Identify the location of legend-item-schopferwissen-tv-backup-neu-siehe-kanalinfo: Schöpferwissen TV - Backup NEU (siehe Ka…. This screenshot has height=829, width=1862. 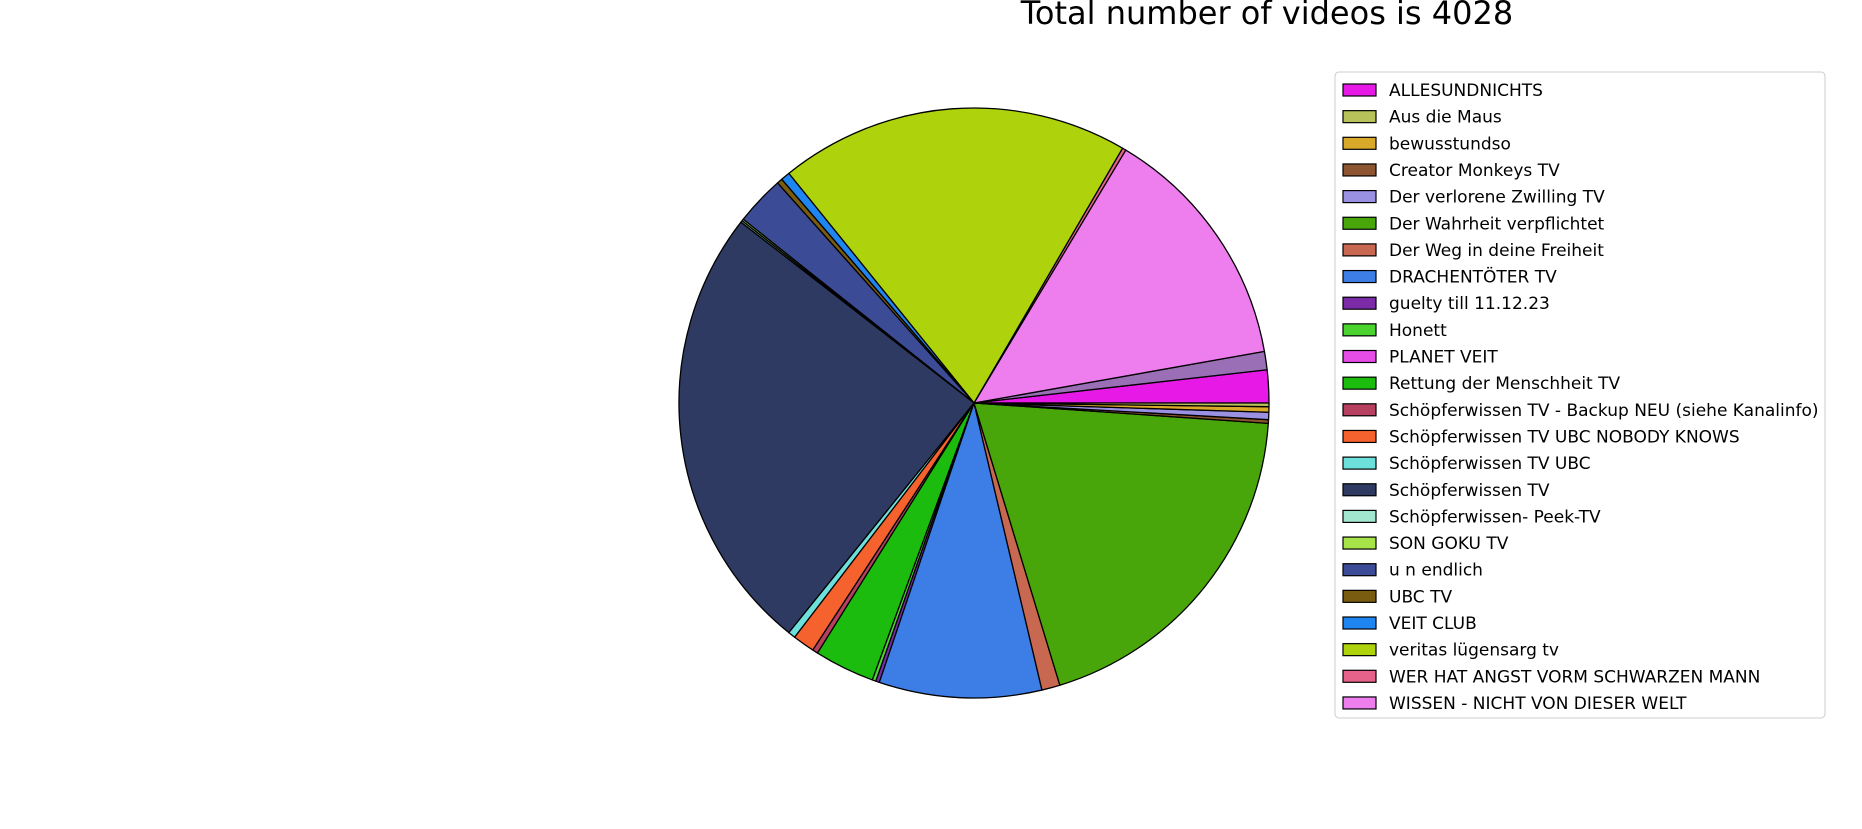
(1580, 411).